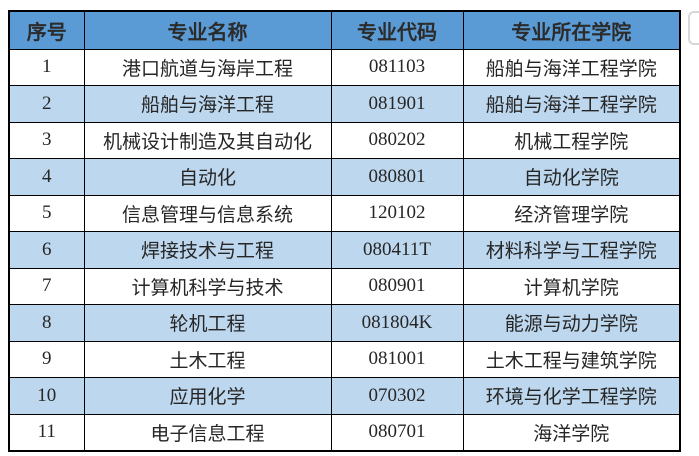 The width and height of the screenshot is (699, 456). I want to click on major-code-cell: 080202, so click(397, 140).